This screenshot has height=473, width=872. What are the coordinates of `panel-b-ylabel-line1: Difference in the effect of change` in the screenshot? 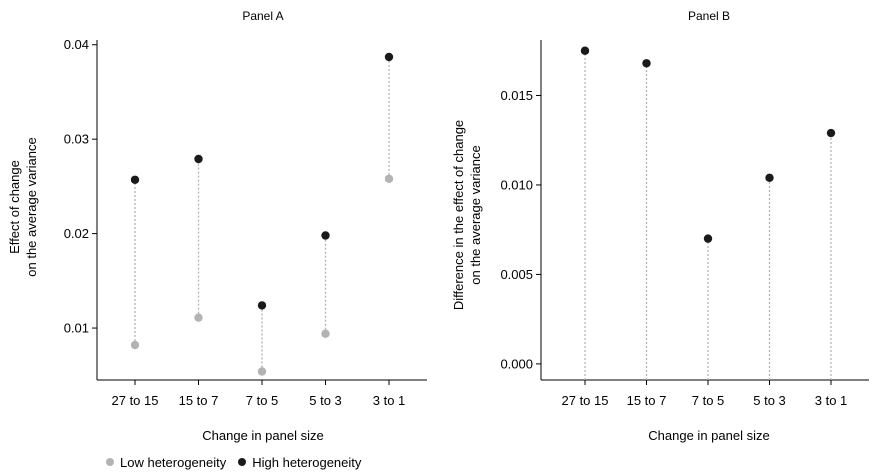 It's located at (458, 215).